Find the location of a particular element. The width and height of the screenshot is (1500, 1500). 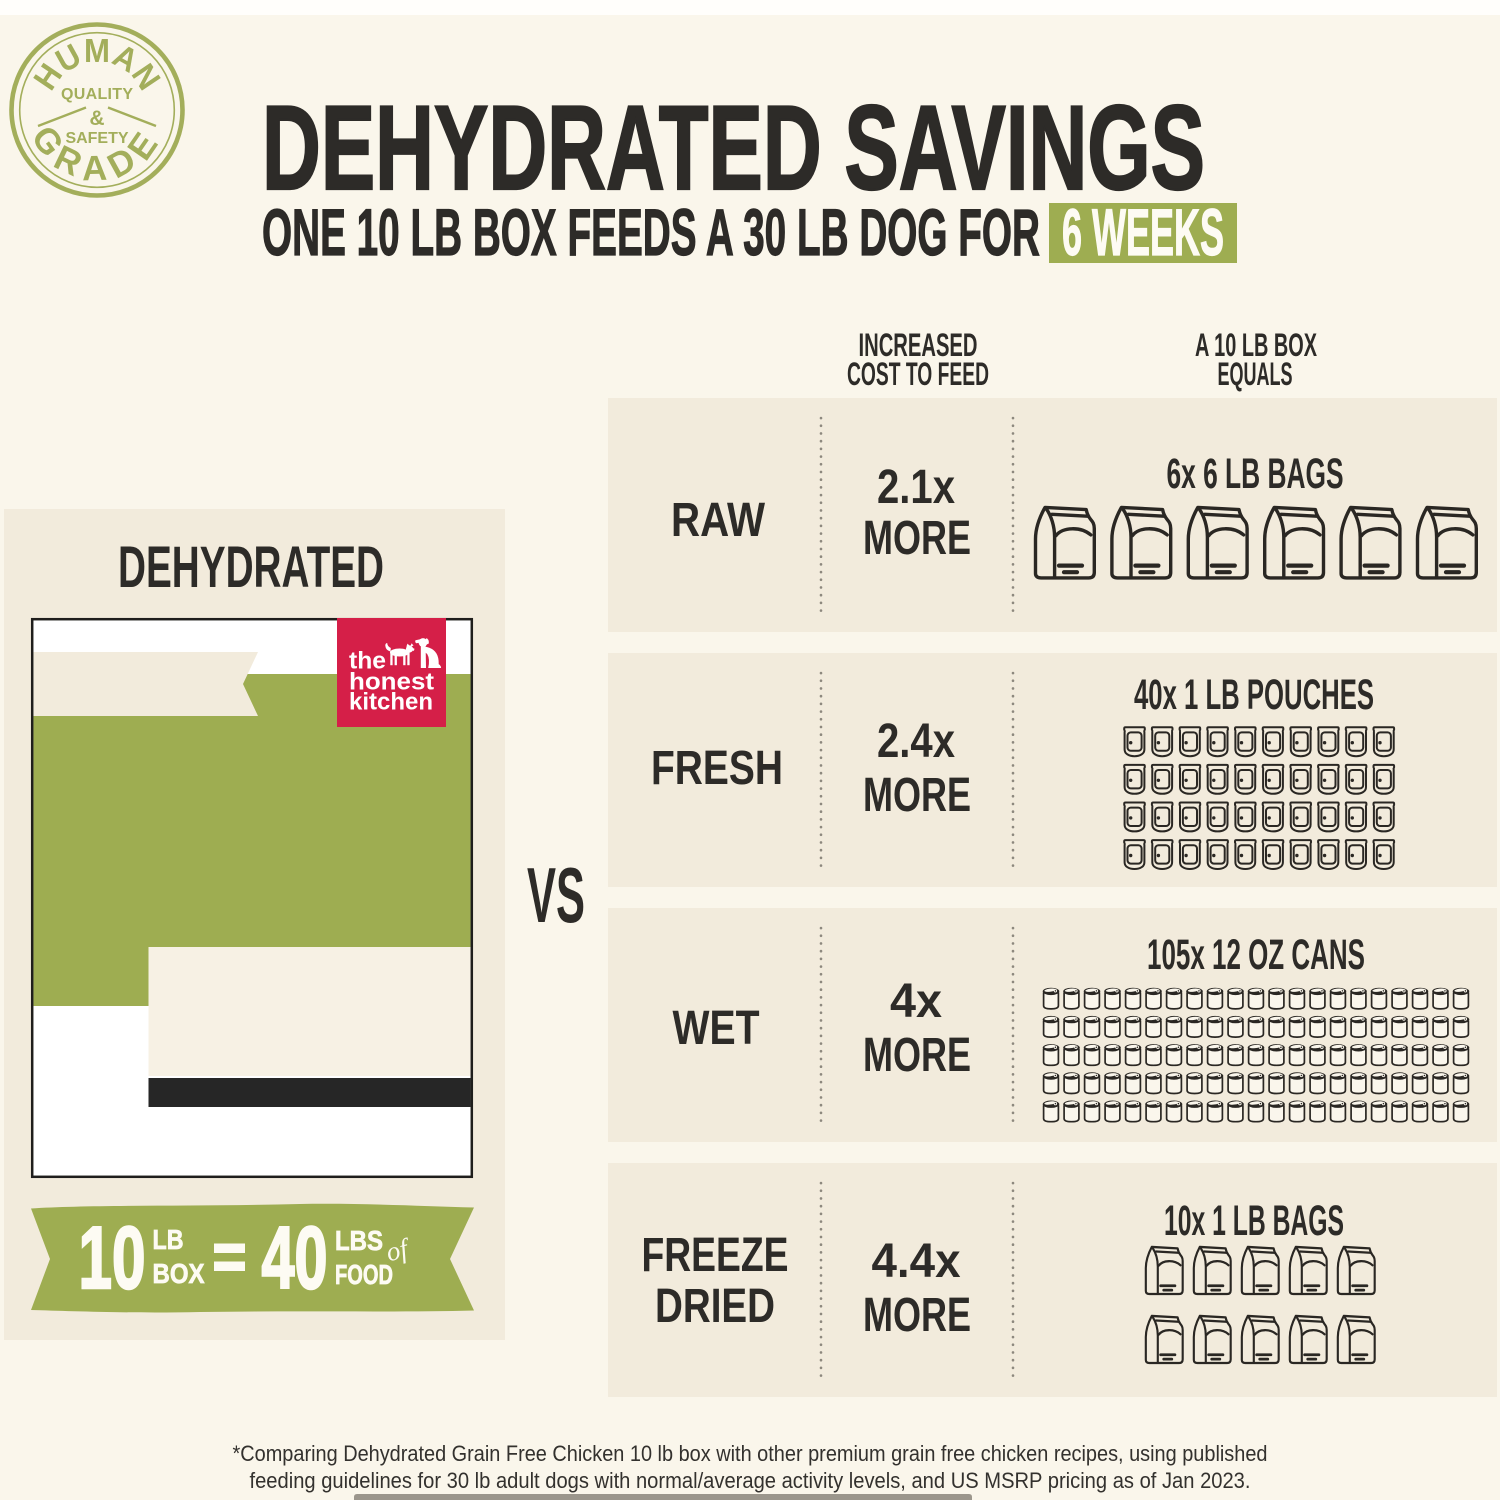

svg-text: DRIED is located at coordinates (715, 1306).